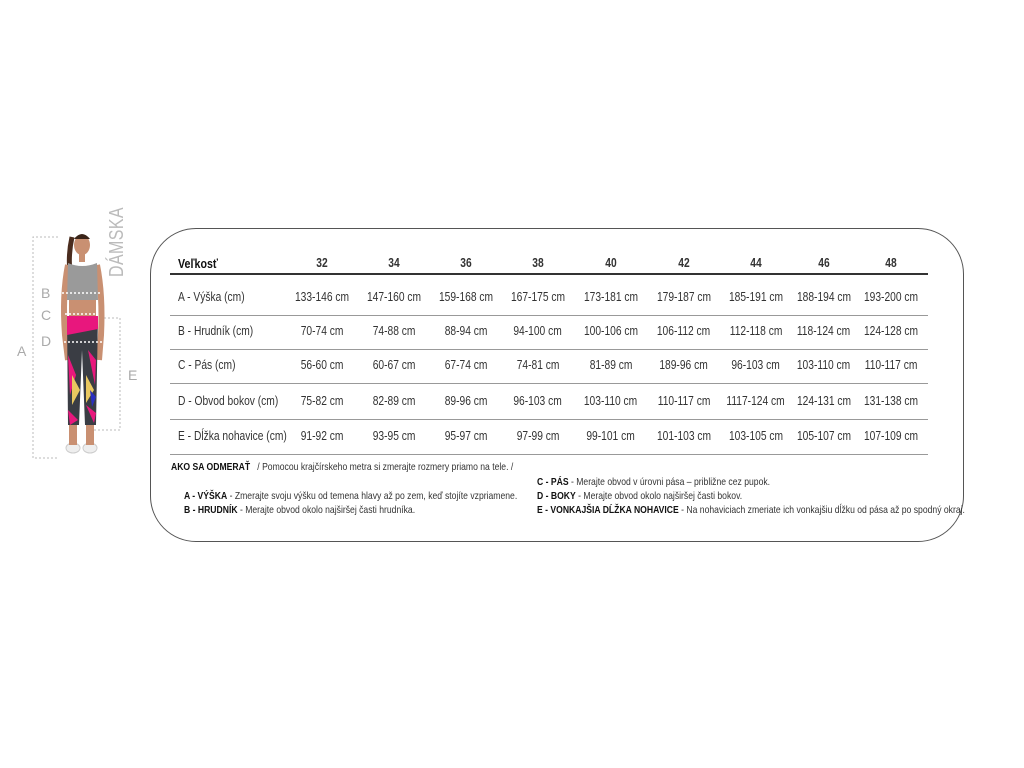  I want to click on side-title: DÁMSKA, so click(117, 242).